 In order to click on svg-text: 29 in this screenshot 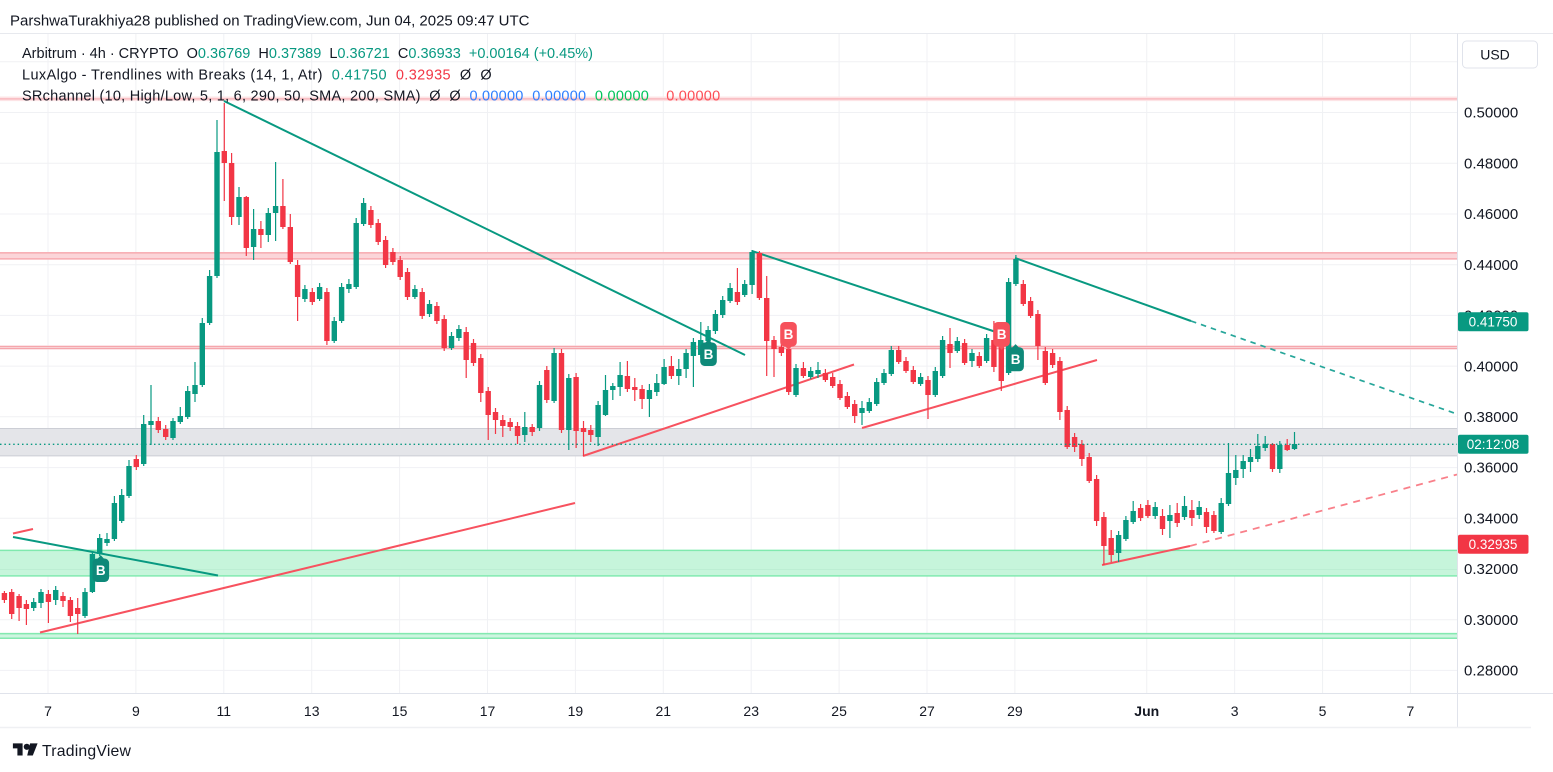, I will do `click(1015, 711)`.